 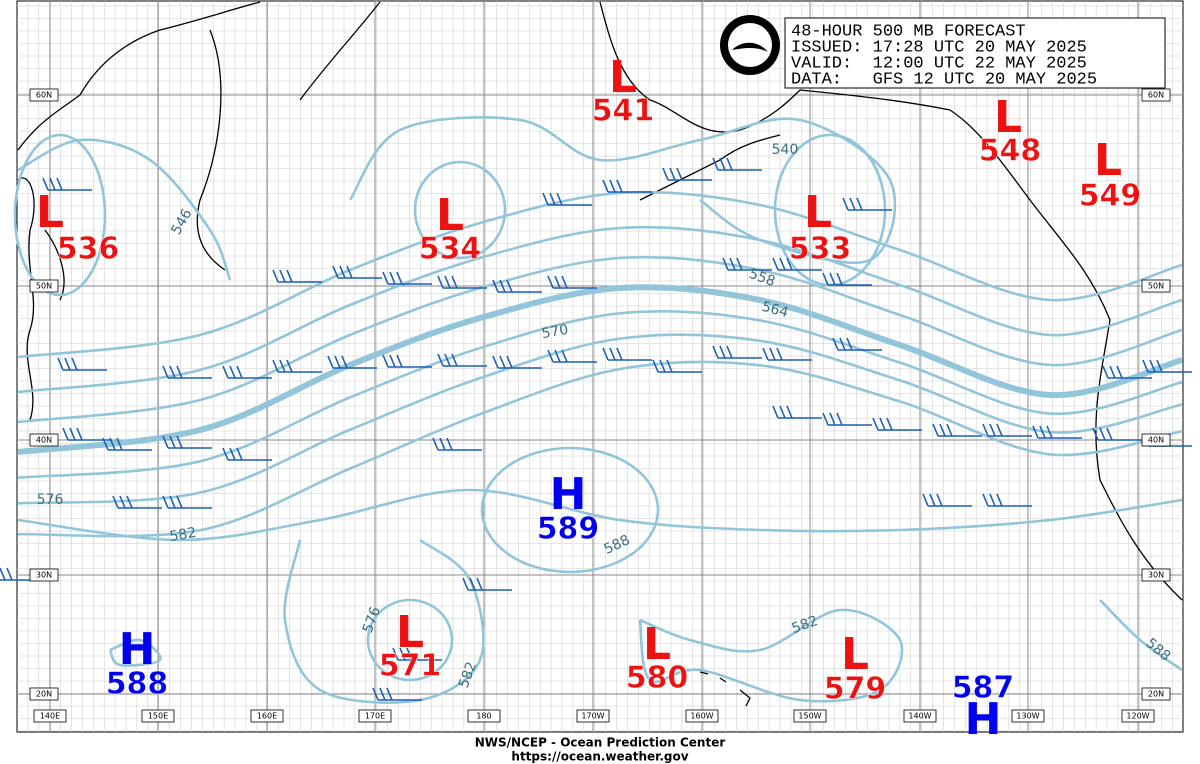 I want to click on lon-label: 160E, so click(x=267, y=716).